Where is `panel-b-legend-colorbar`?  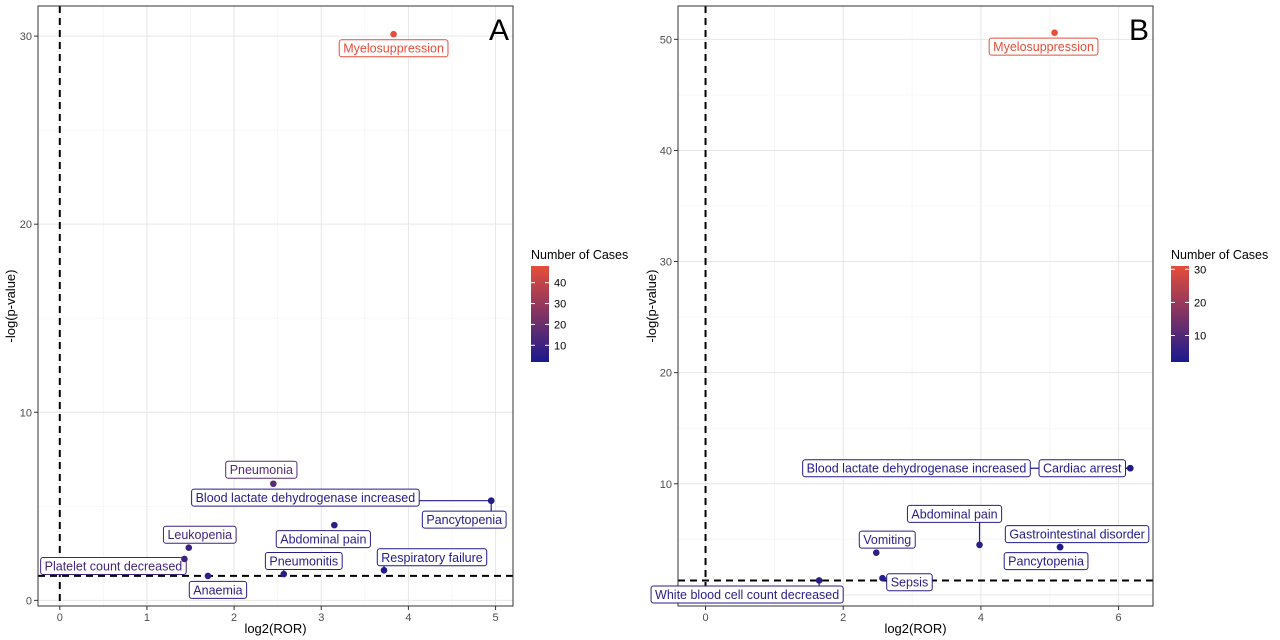 panel-b-legend-colorbar is located at coordinates (1180, 314).